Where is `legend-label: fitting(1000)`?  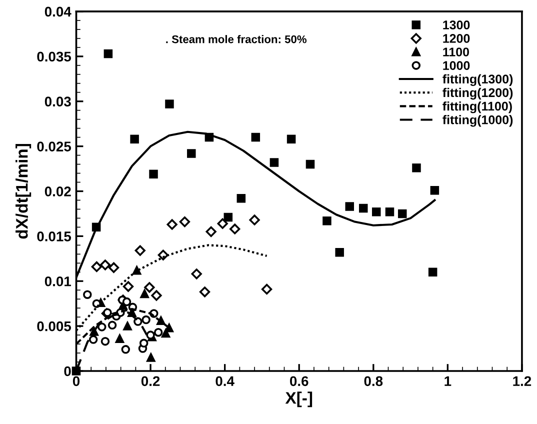 legend-label: fitting(1000) is located at coordinates (477, 121).